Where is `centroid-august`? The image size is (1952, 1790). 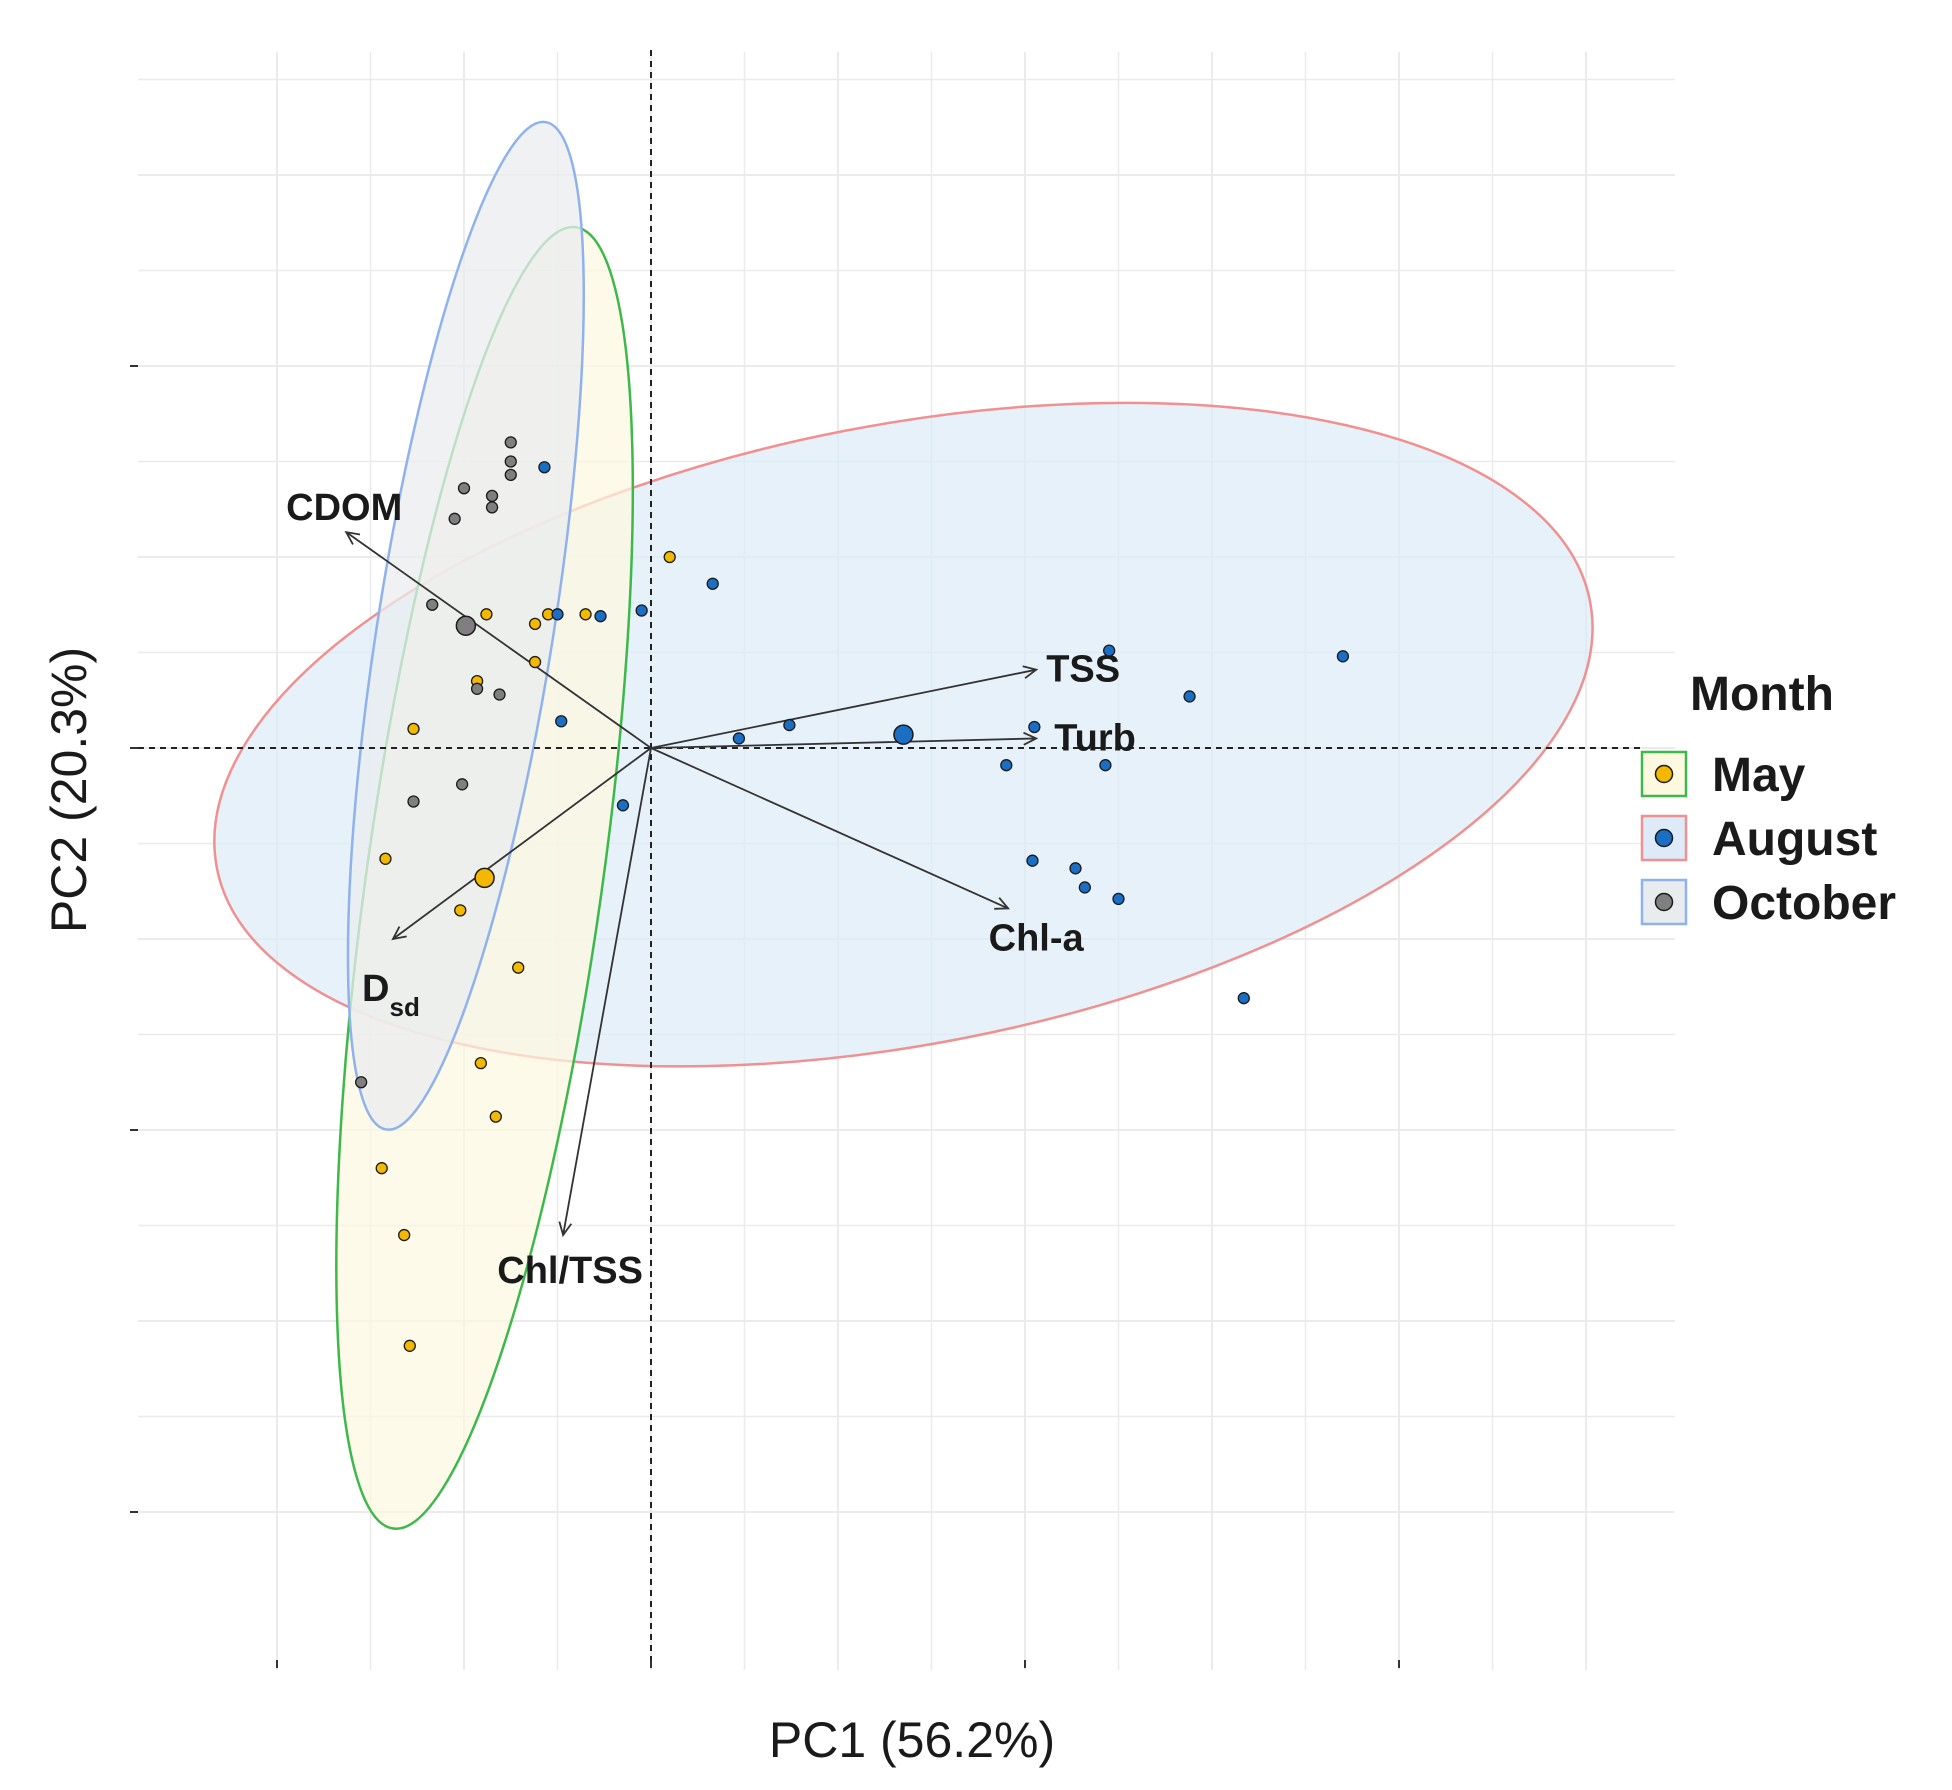 centroid-august is located at coordinates (903, 734).